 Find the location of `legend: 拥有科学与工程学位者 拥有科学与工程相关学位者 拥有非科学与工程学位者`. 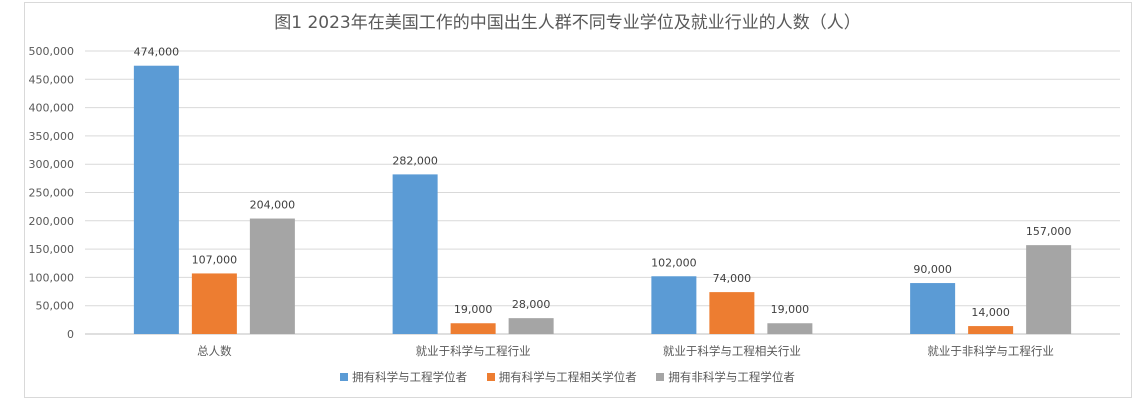

legend: 拥有科学与工程学位者 拥有科学与工程相关学位者 拥有非科学与工程学位者 is located at coordinates (567, 377).